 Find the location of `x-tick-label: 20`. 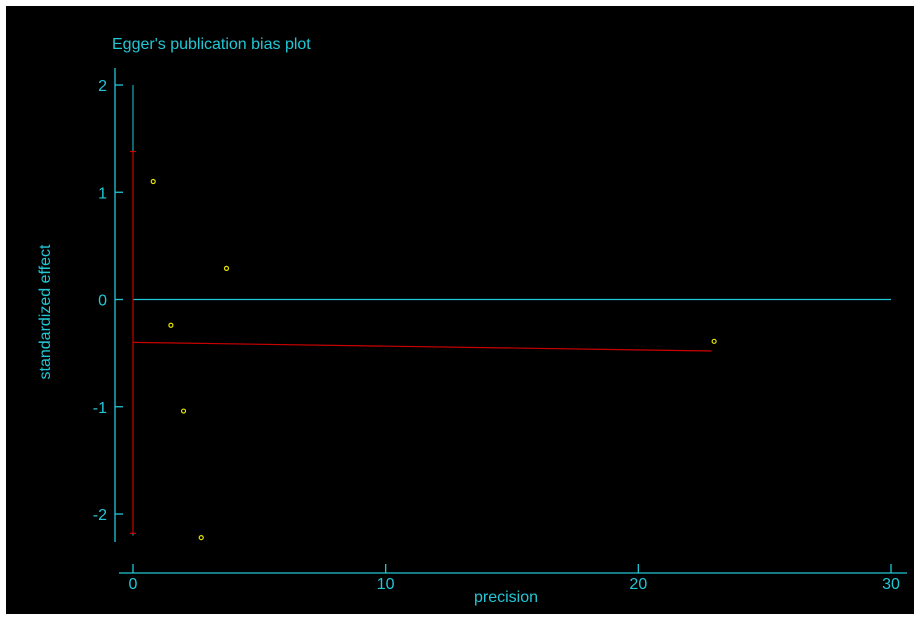

x-tick-label: 20 is located at coordinates (638, 584).